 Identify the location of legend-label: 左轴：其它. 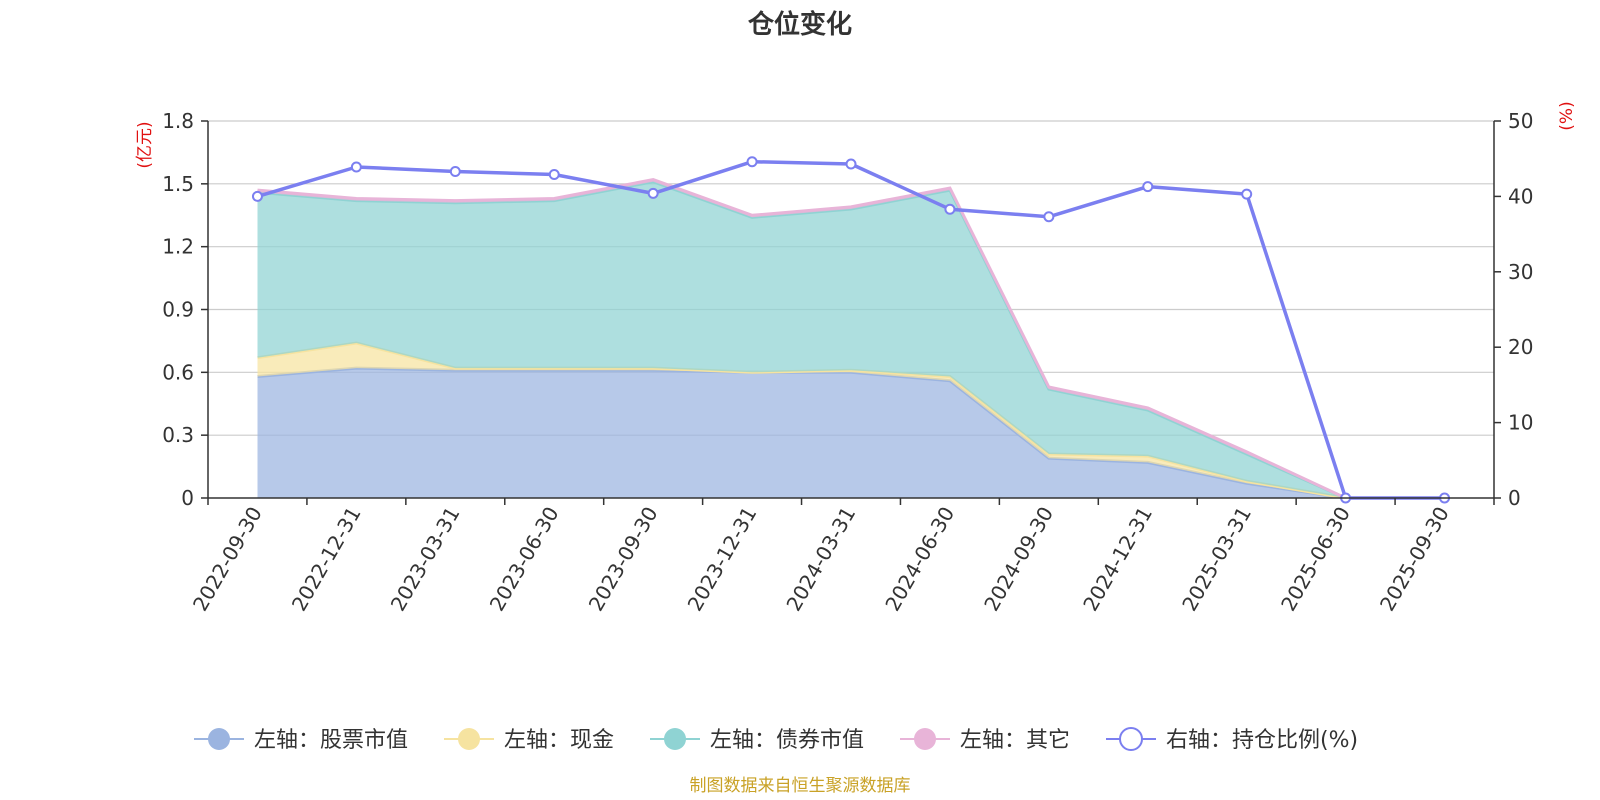
(1015, 740).